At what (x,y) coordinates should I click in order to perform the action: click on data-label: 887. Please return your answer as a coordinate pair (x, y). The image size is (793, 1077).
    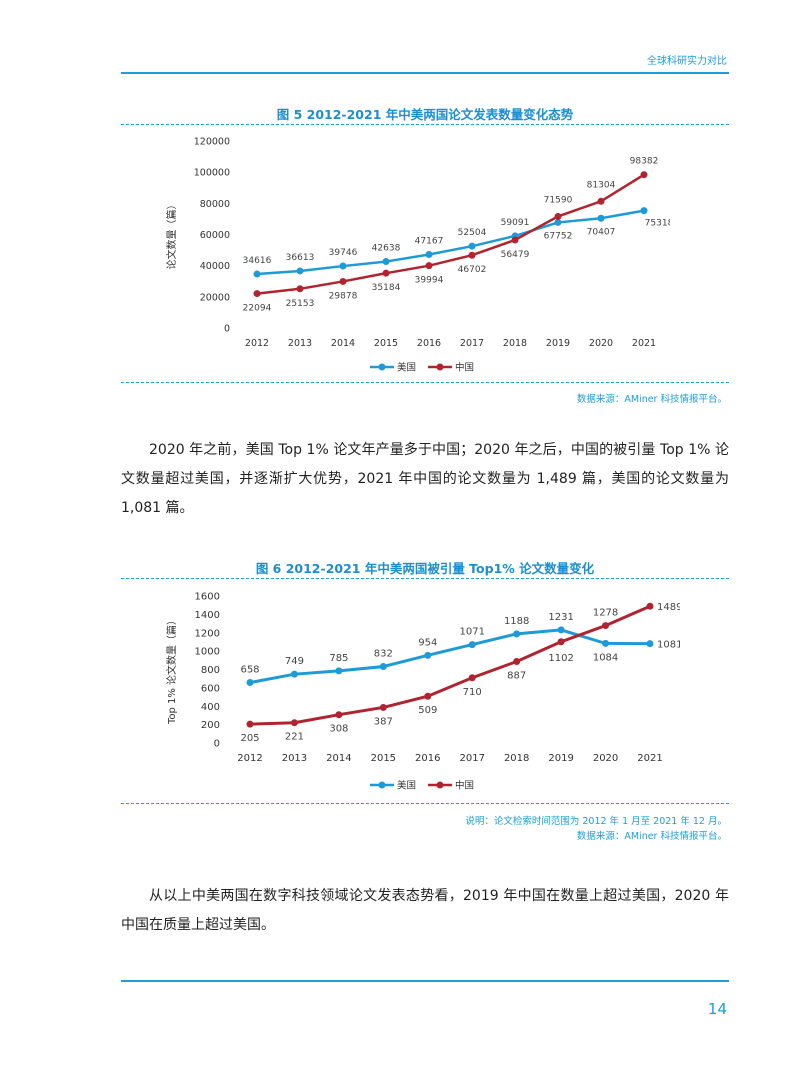
    Looking at the image, I should click on (516, 676).